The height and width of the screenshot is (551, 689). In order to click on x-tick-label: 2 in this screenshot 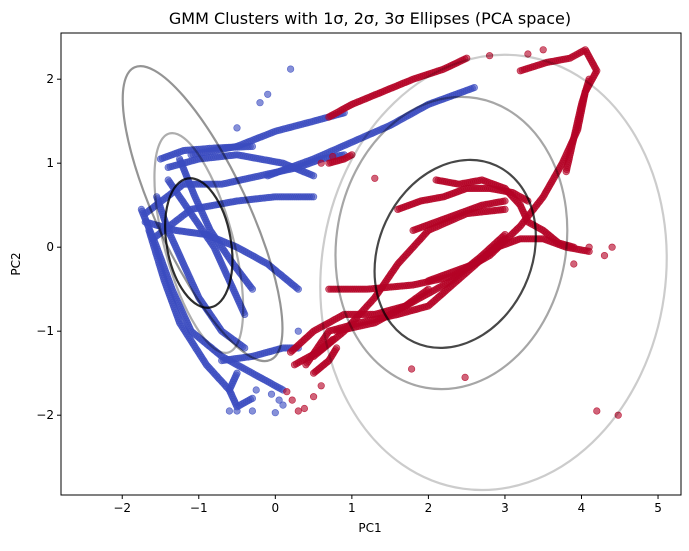, I will do `click(429, 508)`.